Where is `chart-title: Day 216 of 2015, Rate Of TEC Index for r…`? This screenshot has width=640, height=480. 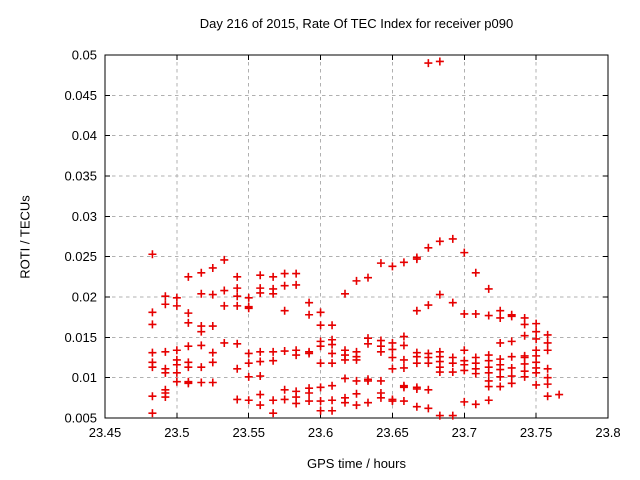 chart-title: Day 216 of 2015, Rate Of TEC Index for r… is located at coordinates (356, 23).